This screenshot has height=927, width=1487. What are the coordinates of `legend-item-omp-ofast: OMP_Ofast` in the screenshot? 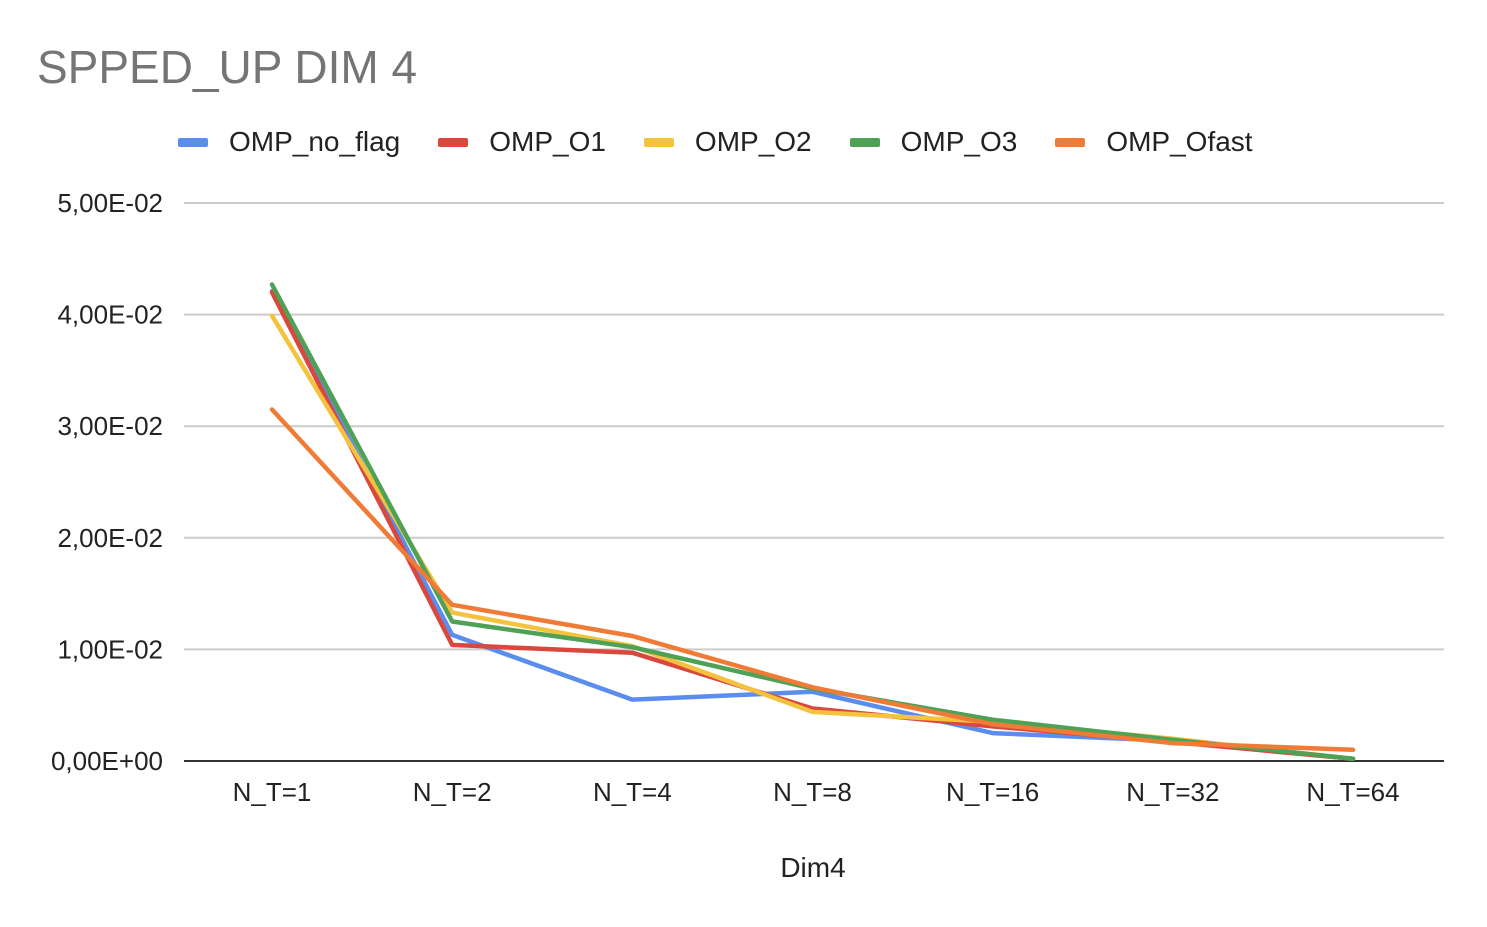 It's located at (1154, 142).